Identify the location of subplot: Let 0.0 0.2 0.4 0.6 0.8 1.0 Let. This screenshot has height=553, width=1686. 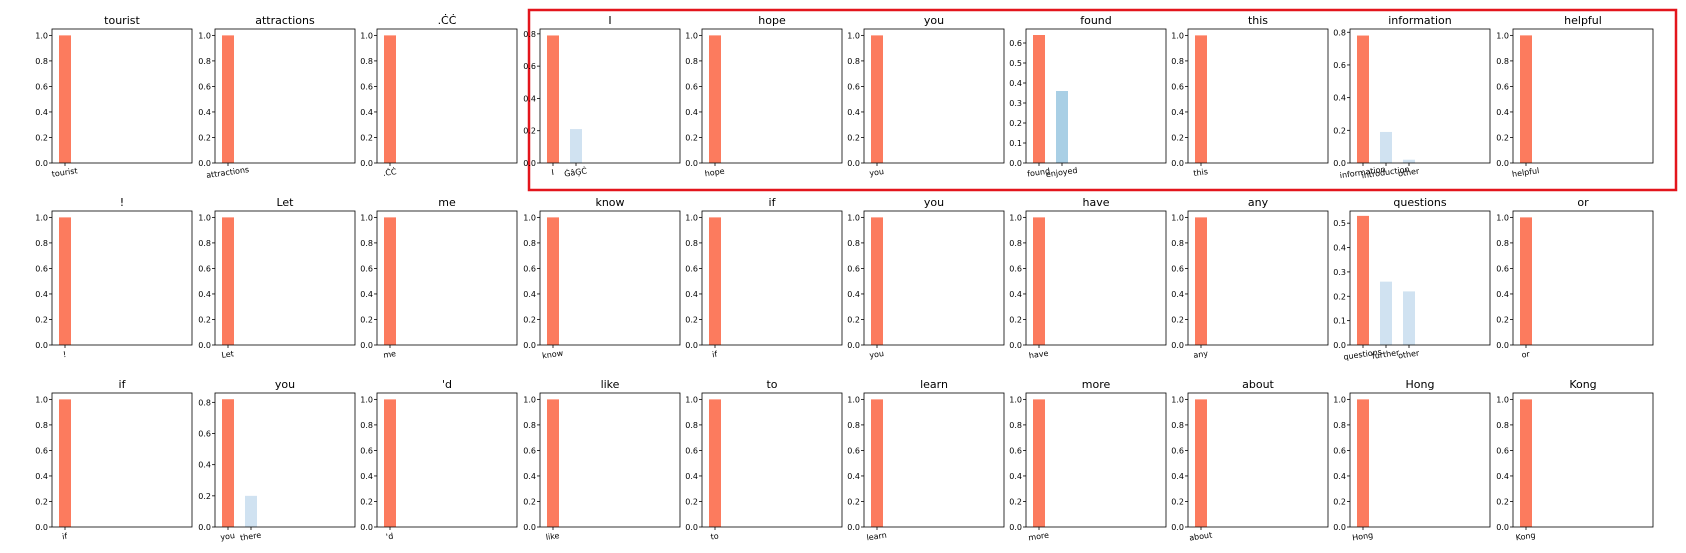
(277, 278).